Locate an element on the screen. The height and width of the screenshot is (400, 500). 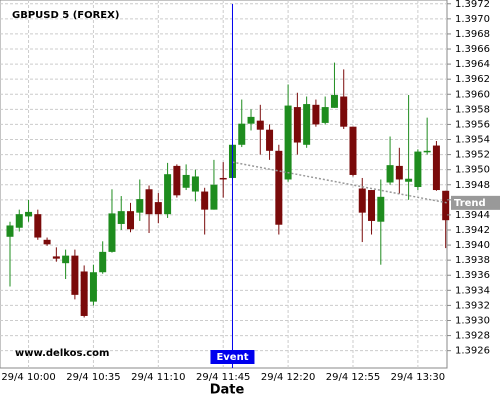
y-tick-label: 1.3928 is located at coordinates (472, 336).